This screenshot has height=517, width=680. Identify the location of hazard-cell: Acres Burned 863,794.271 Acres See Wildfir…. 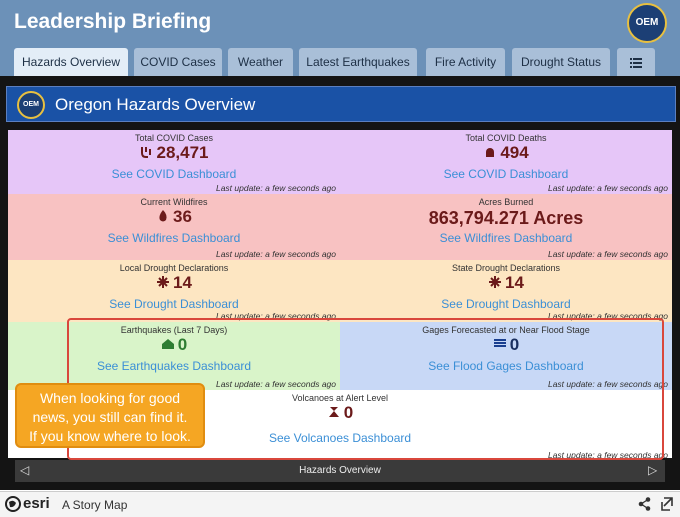
(506, 227).